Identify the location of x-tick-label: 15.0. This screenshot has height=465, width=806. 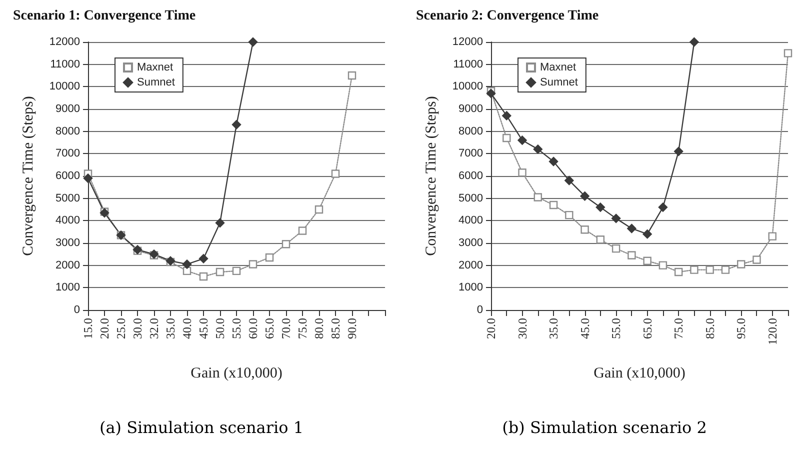
(88, 328).